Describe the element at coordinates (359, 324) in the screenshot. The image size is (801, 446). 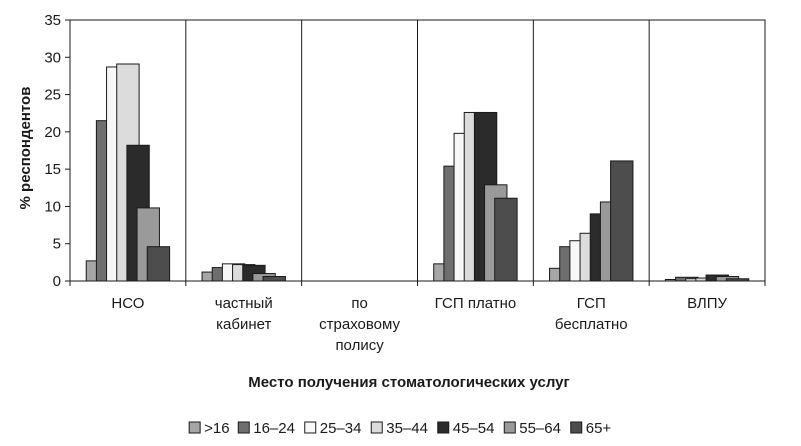
I see `category-label: страховому` at that location.